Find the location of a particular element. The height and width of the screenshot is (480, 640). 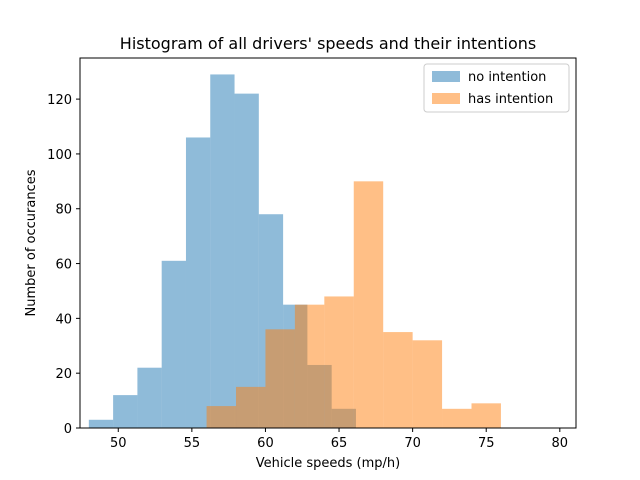

bar-series1-bin9 is located at coordinates (486, 415).